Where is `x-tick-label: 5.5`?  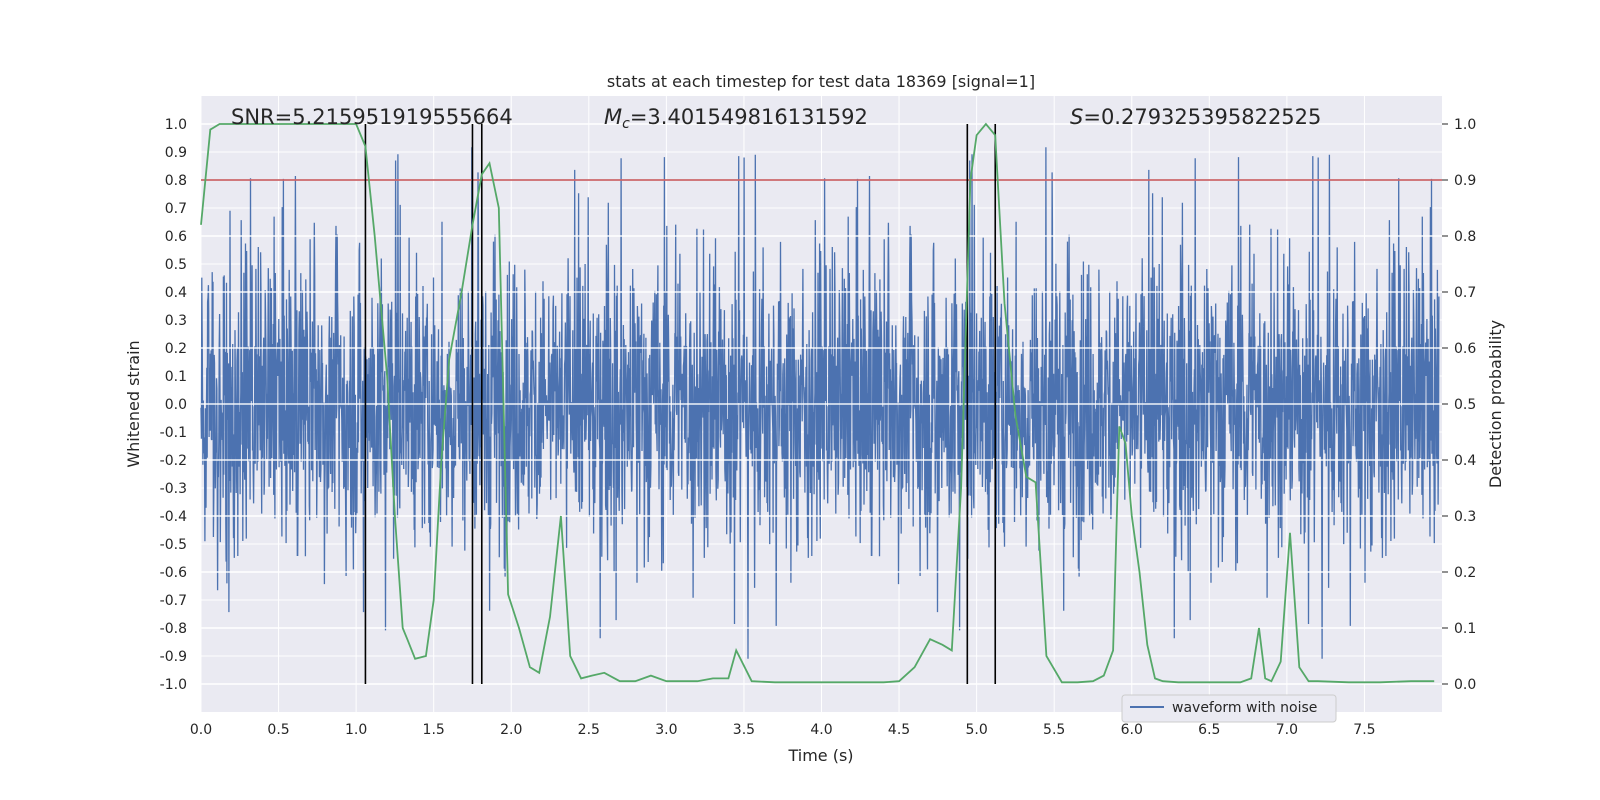 x-tick-label: 5.5 is located at coordinates (1054, 730).